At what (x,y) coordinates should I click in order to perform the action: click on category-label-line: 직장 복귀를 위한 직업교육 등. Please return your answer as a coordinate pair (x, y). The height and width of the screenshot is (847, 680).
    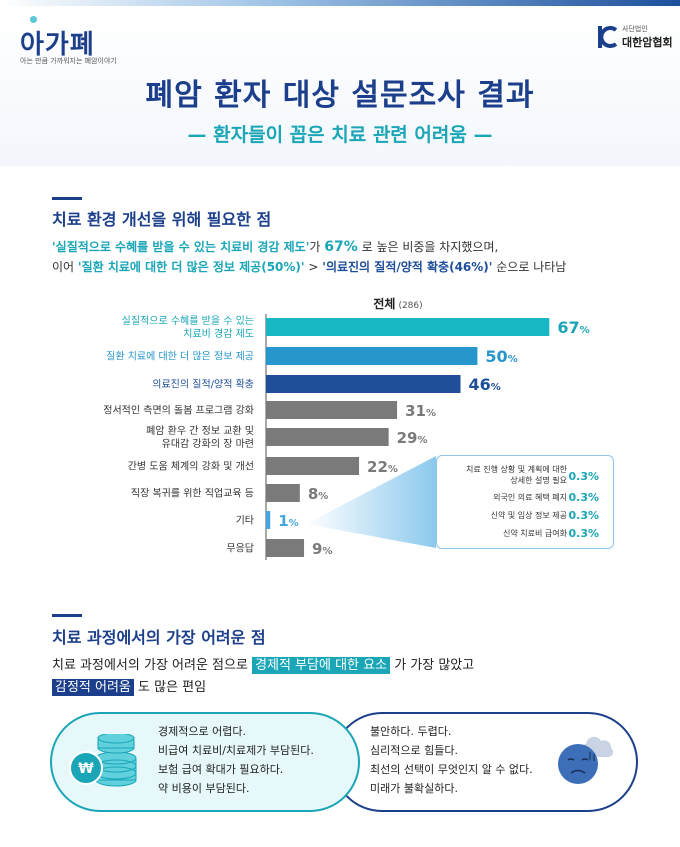
    Looking at the image, I should click on (192, 493).